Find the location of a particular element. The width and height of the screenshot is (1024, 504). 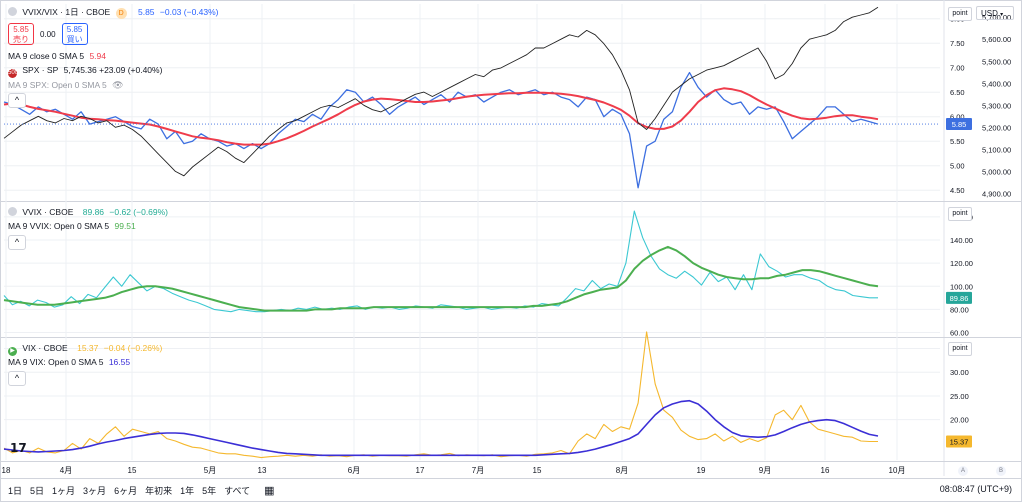

range-5y: 5年 is located at coordinates (209, 490).